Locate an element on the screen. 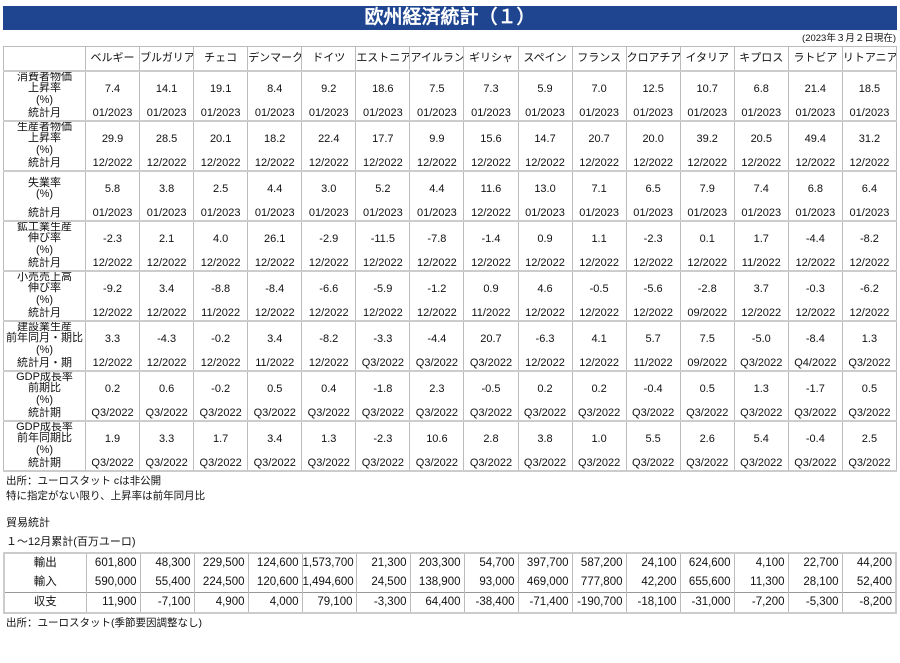  country-header: ブルガリア is located at coordinates (167, 58).